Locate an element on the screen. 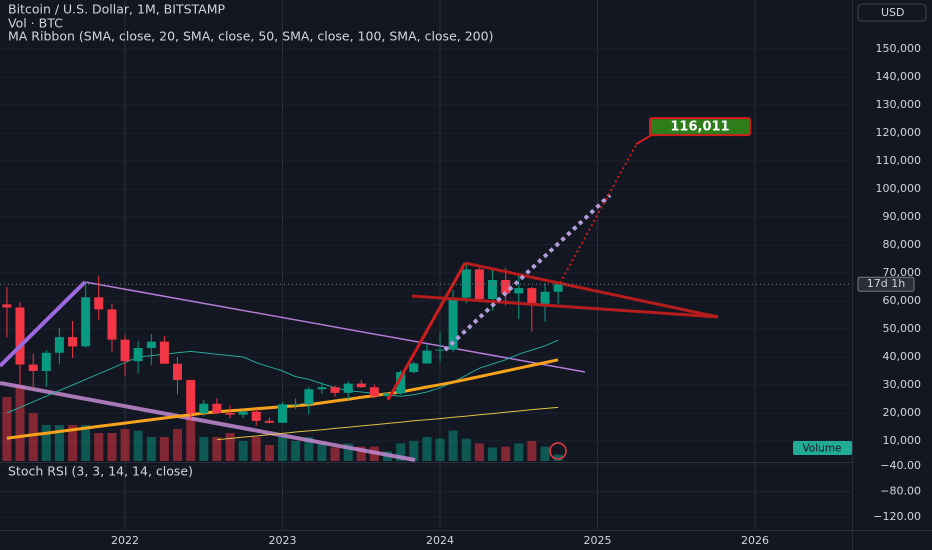  price-axis is located at coordinates (892, 275).